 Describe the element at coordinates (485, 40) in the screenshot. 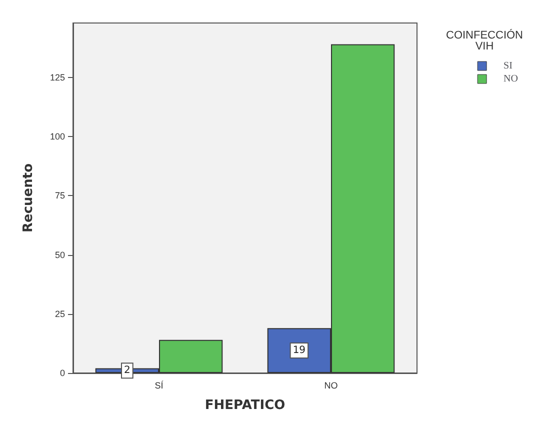

I see `legend-title: COINFECCIÓN VIH` at that location.